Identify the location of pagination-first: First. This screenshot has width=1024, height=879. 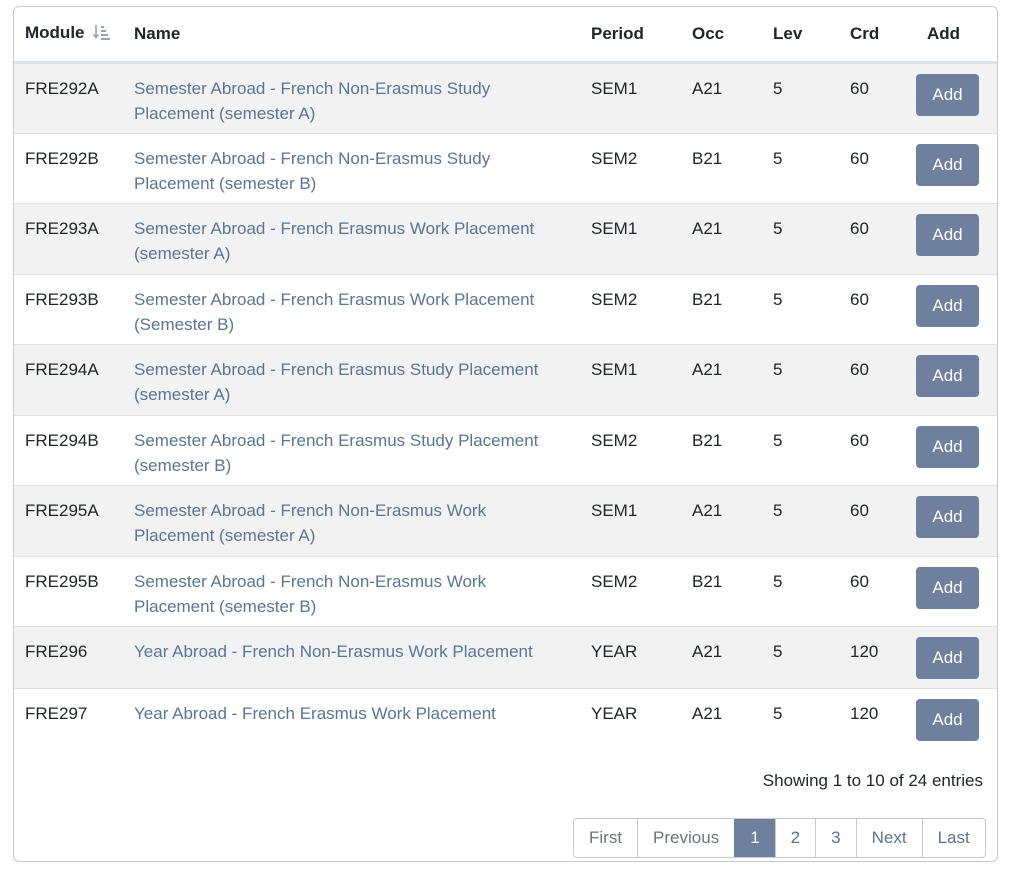
(606, 837).